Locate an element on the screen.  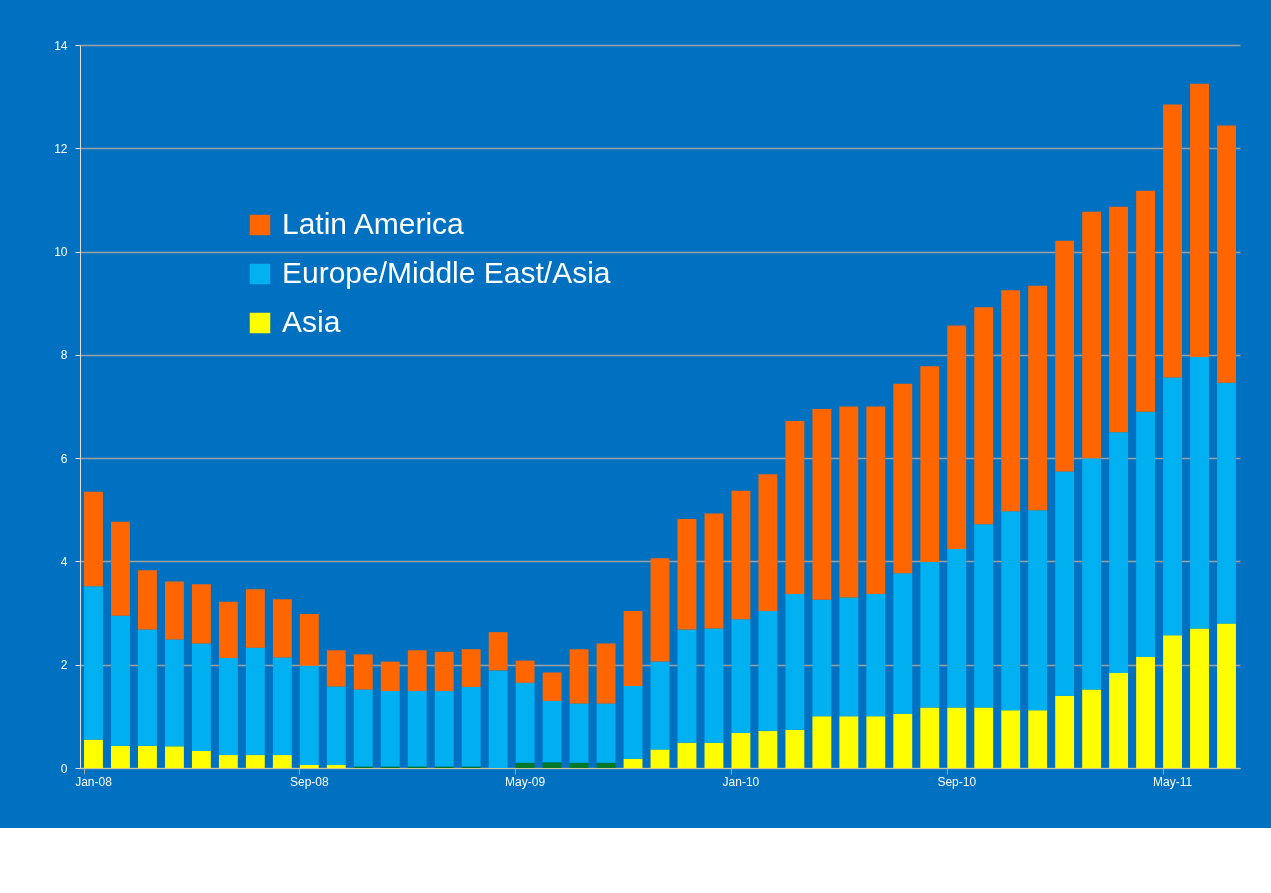
x-tick-label: May-09 is located at coordinates (525, 781).